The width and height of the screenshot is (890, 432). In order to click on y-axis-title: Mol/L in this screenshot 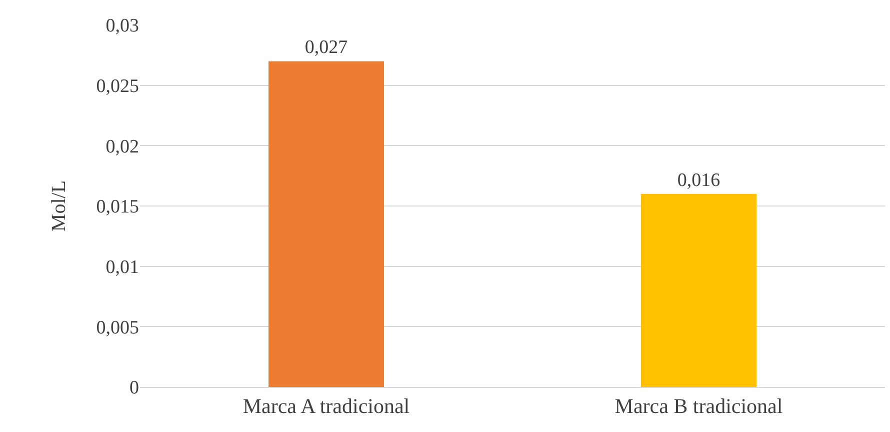, I will do `click(59, 206)`.